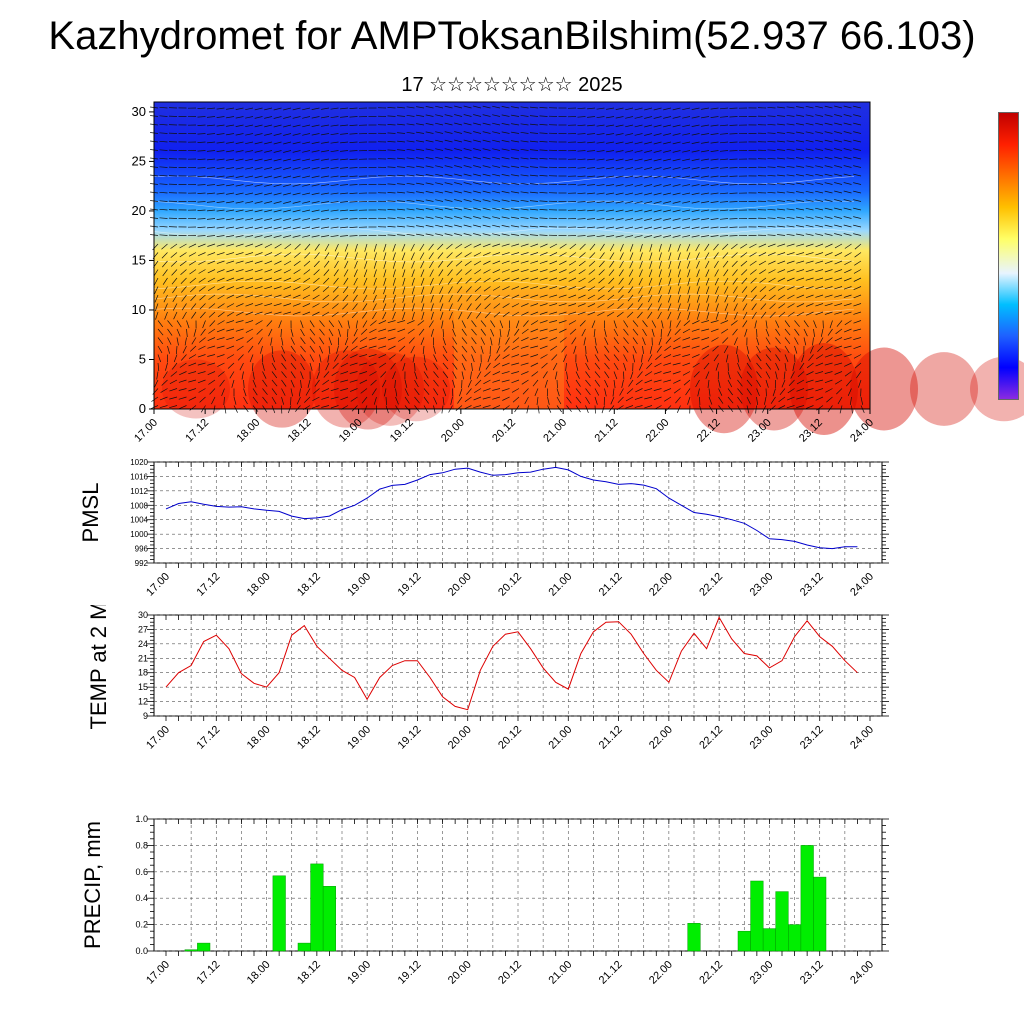 Image resolution: width=1024 pixels, height=1024 pixels. Describe the element at coordinates (309, 738) in the screenshot. I see `x-tick-label: 18.12` at that location.